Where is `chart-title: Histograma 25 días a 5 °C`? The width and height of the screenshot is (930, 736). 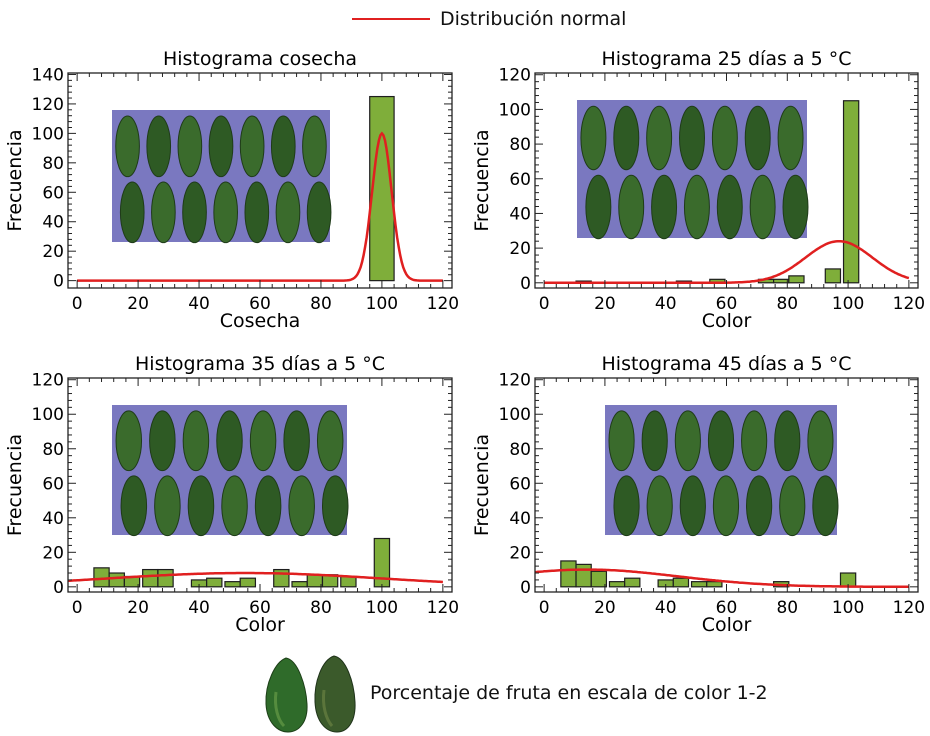
chart-title: Histograma 25 días a 5 °C is located at coordinates (727, 59).